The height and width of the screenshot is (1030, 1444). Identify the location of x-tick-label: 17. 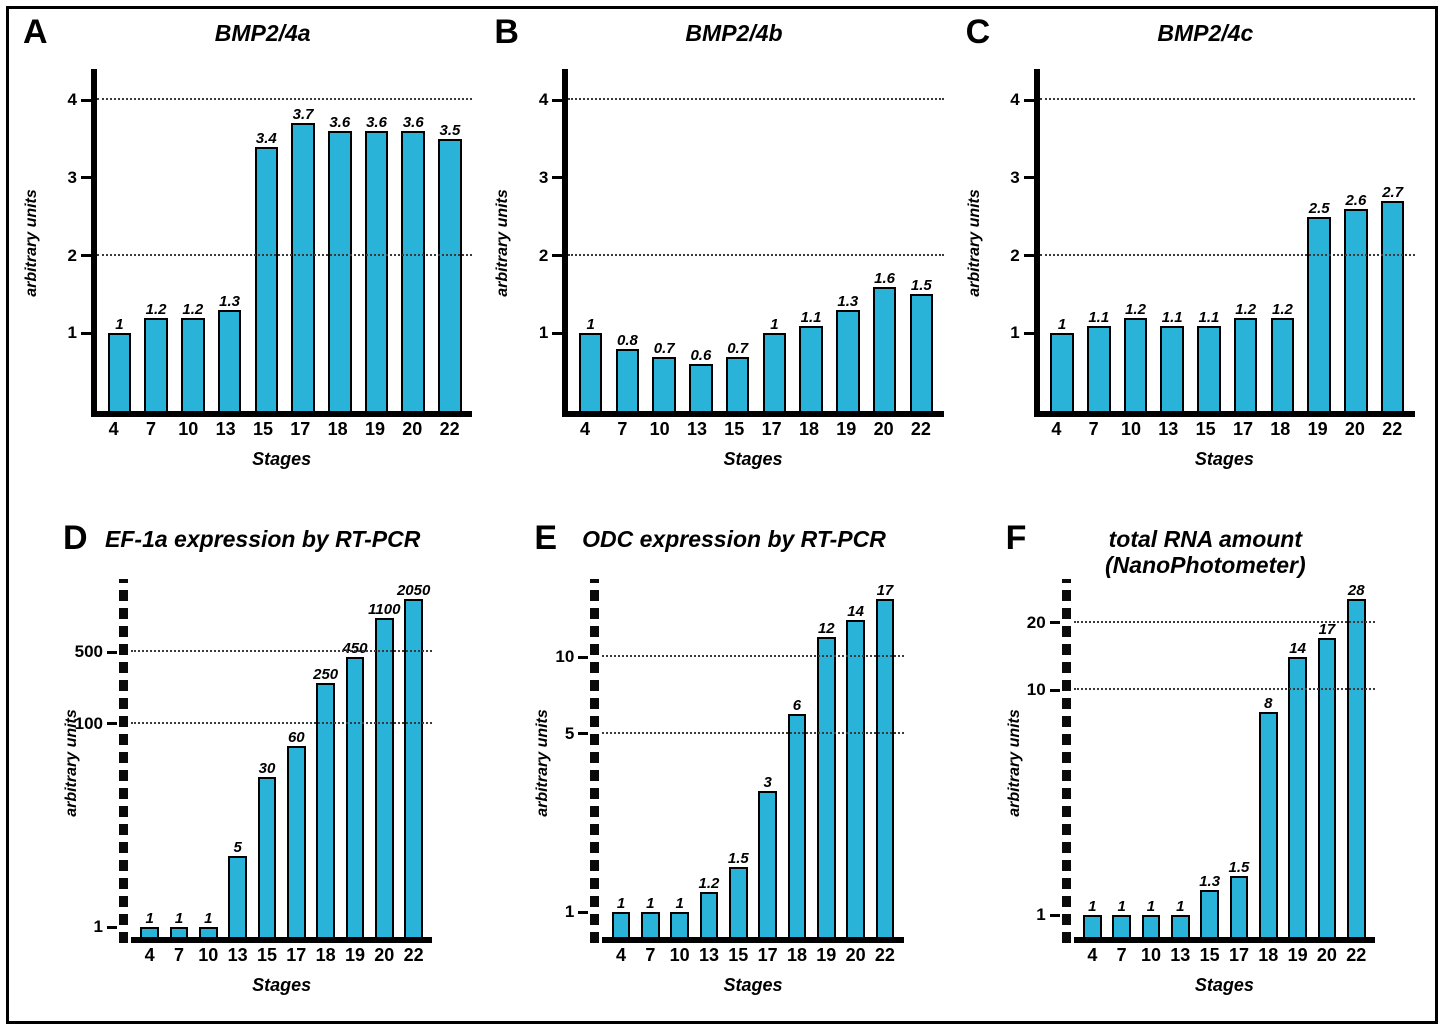
(771, 429).